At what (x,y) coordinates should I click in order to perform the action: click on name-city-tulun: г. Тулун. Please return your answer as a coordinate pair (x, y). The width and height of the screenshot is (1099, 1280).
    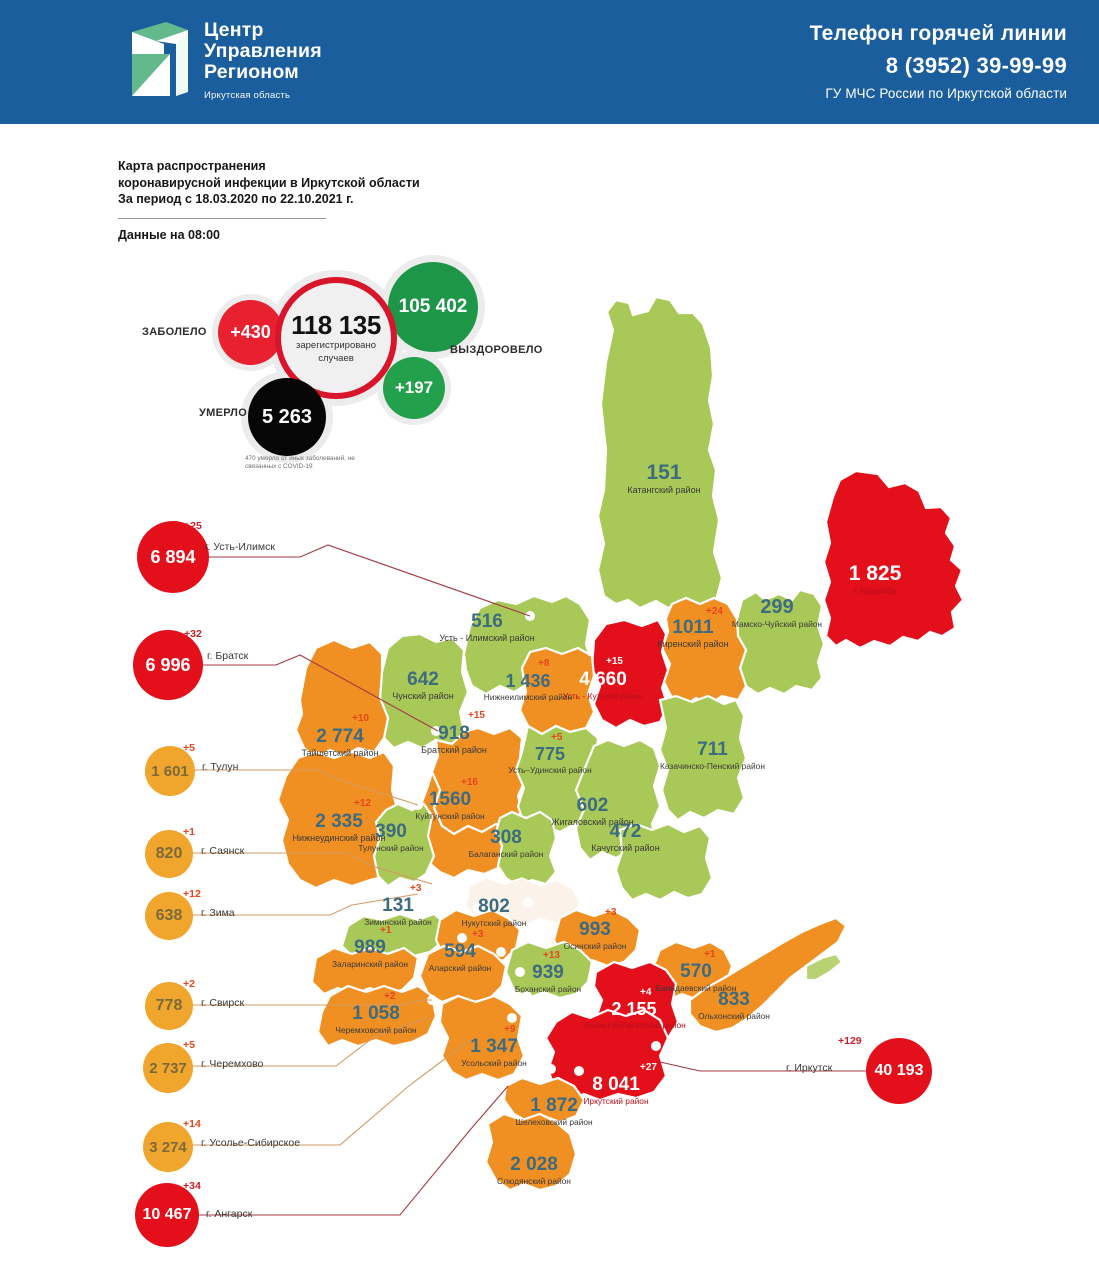
    Looking at the image, I should click on (220, 767).